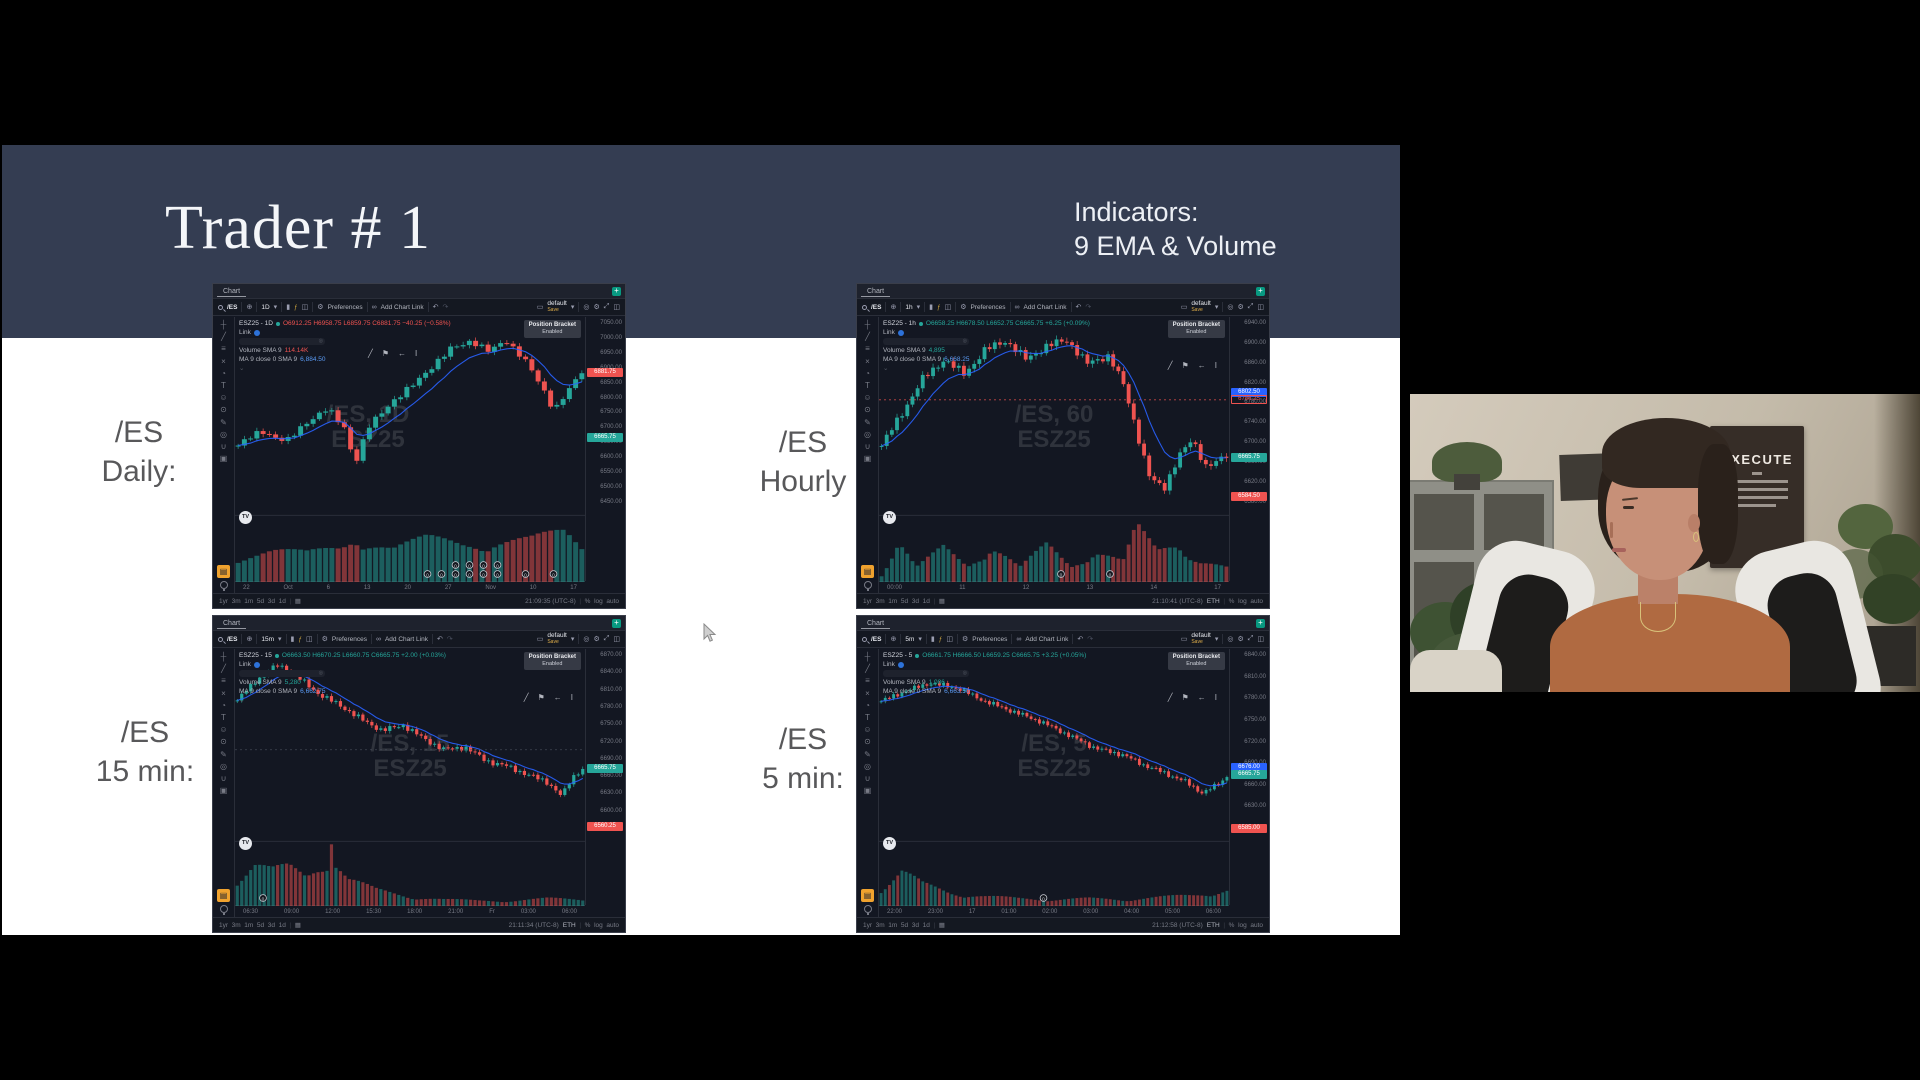 This screenshot has height=1080, width=1920. Describe the element at coordinates (223, 422) in the screenshot. I see `brush-icon: ✎` at that location.